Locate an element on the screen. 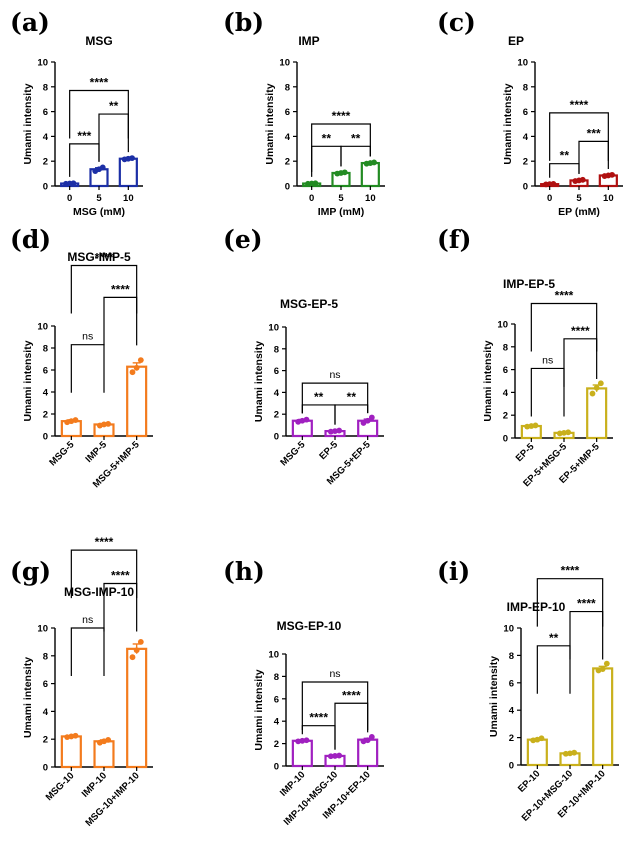 This screenshot has height=866, width=637. panel-letter: (a) is located at coordinates (30, 22).